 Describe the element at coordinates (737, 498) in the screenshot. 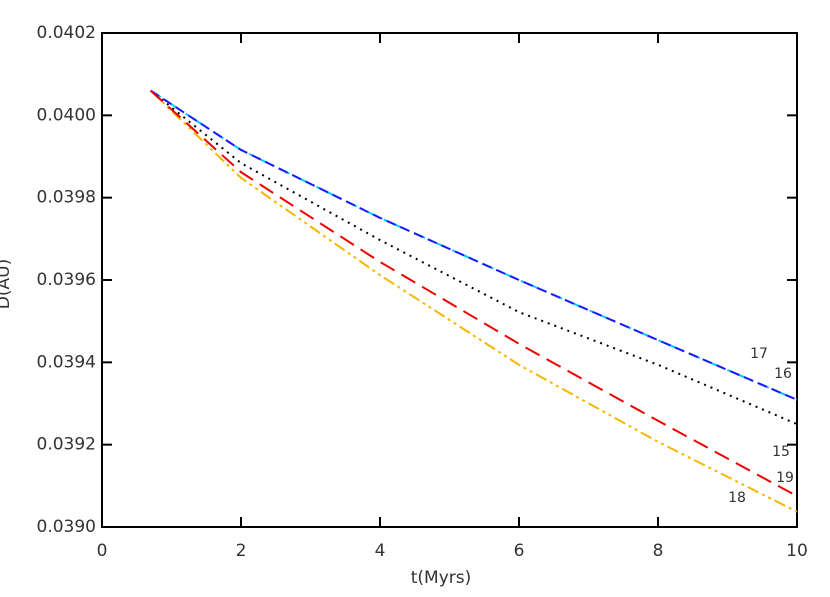

I see `line-end-label: 18` at that location.